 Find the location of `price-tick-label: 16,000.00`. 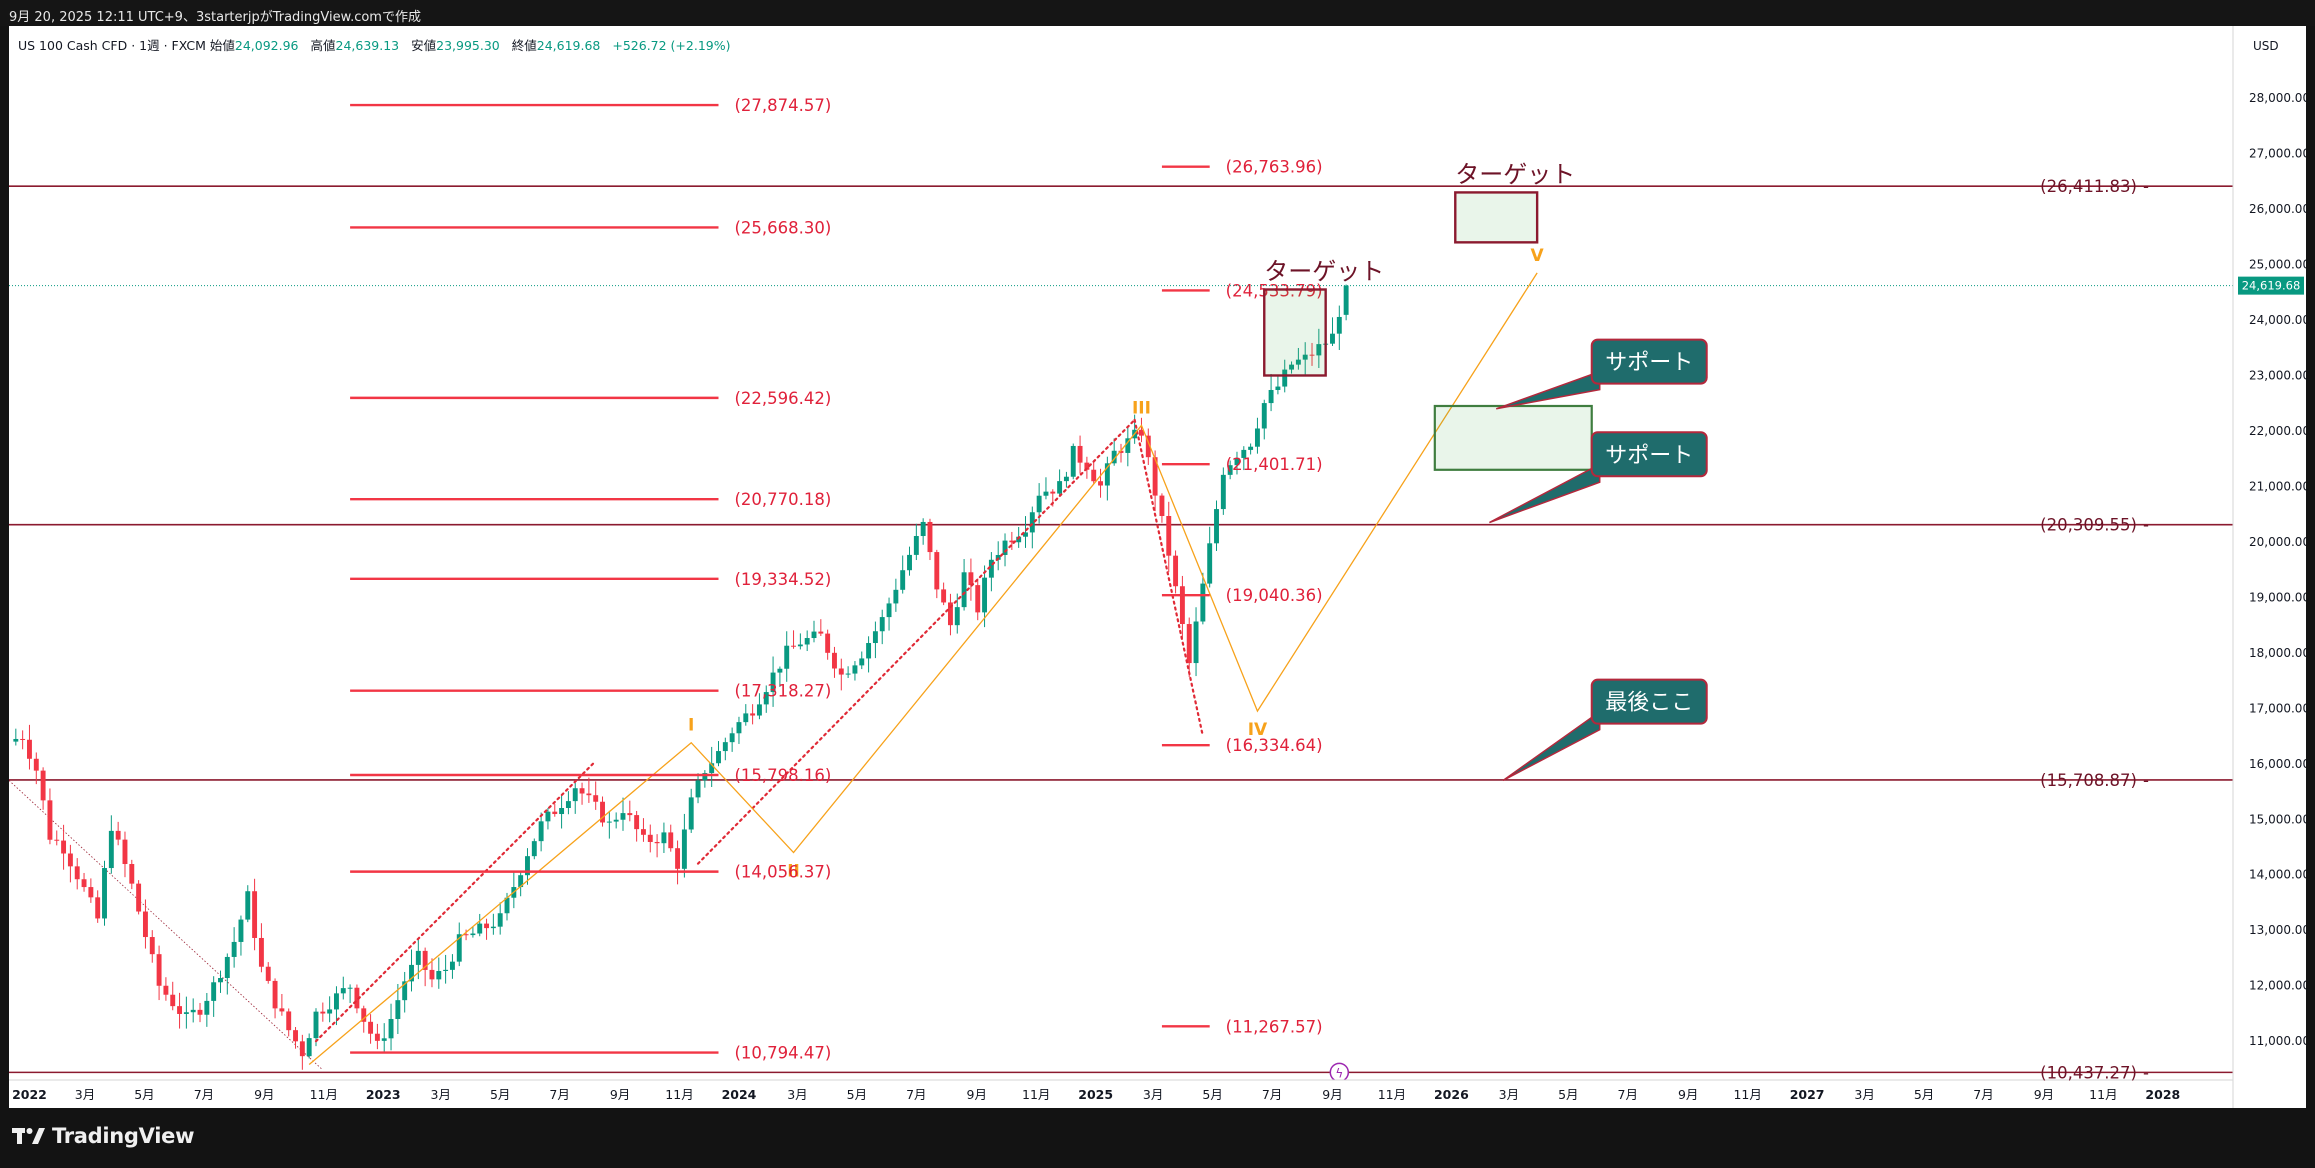

price-tick-label: 16,000.00 is located at coordinates (2277, 764).